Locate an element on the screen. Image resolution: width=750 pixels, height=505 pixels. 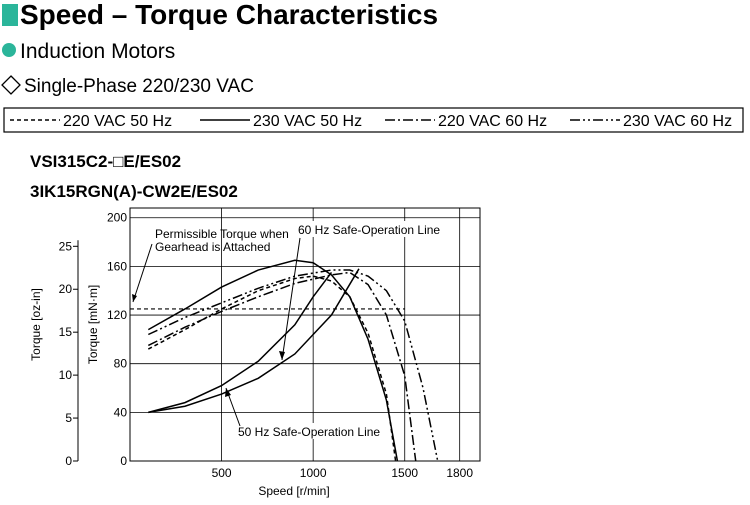
y2-axis-label: Torque [oz-in] is located at coordinates (36, 324).